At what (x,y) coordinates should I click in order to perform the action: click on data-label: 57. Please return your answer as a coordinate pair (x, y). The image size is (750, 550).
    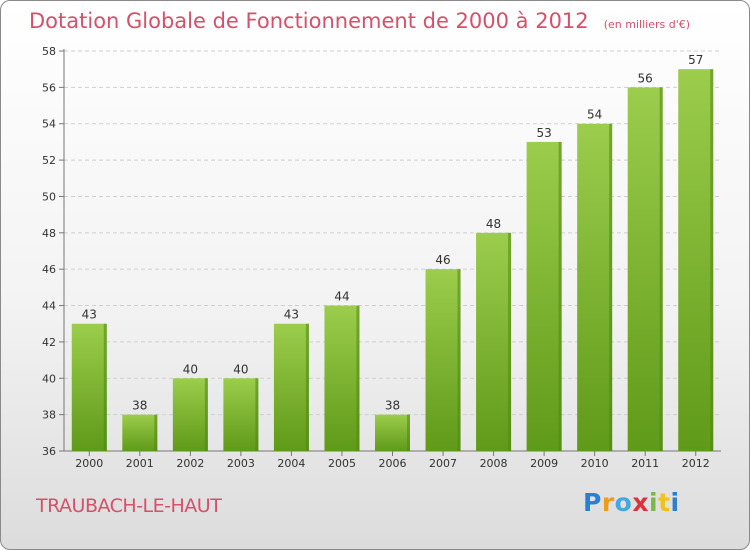
    Looking at the image, I should click on (695, 60).